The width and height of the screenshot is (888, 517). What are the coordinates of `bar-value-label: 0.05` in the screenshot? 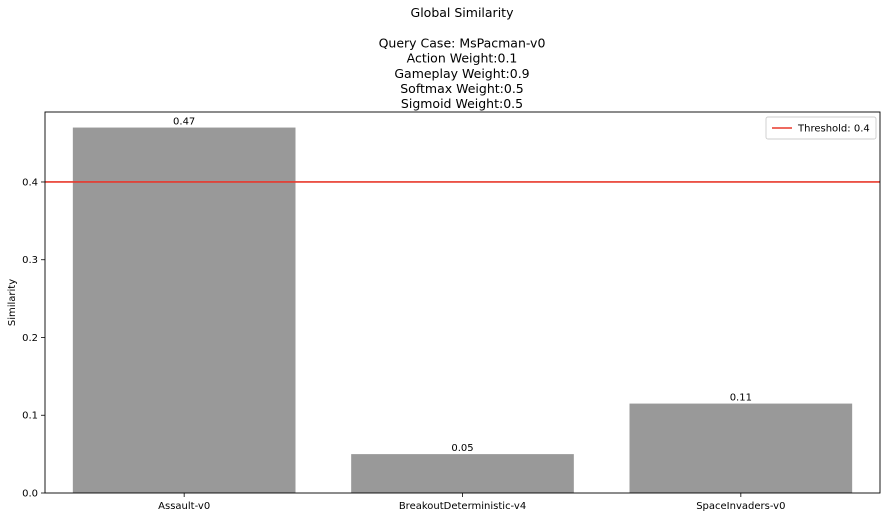 It's located at (462, 448).